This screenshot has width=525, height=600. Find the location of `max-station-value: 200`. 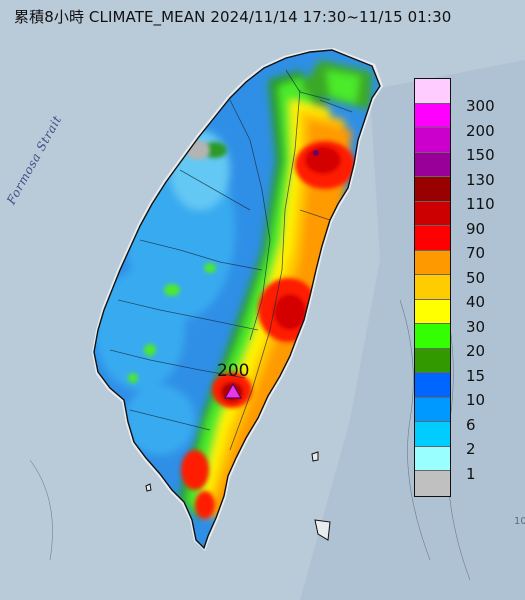

max-station-value: 200 is located at coordinates (233, 371).